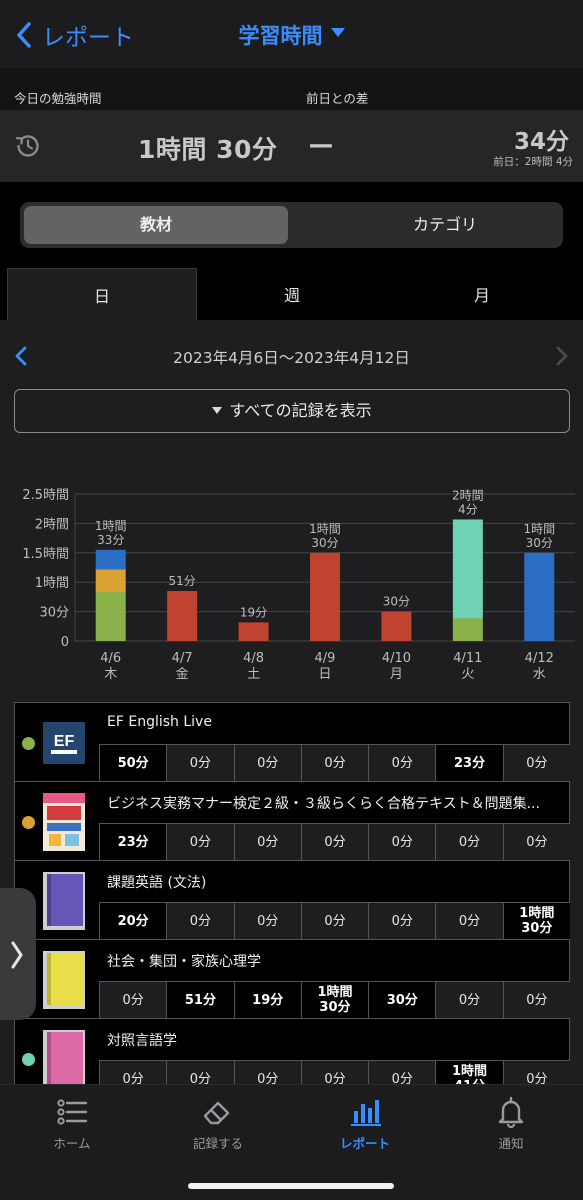  What do you see at coordinates (300, 410) in the screenshot?
I see `show-all-records-label: すべての記録を表示` at bounding box center [300, 410].